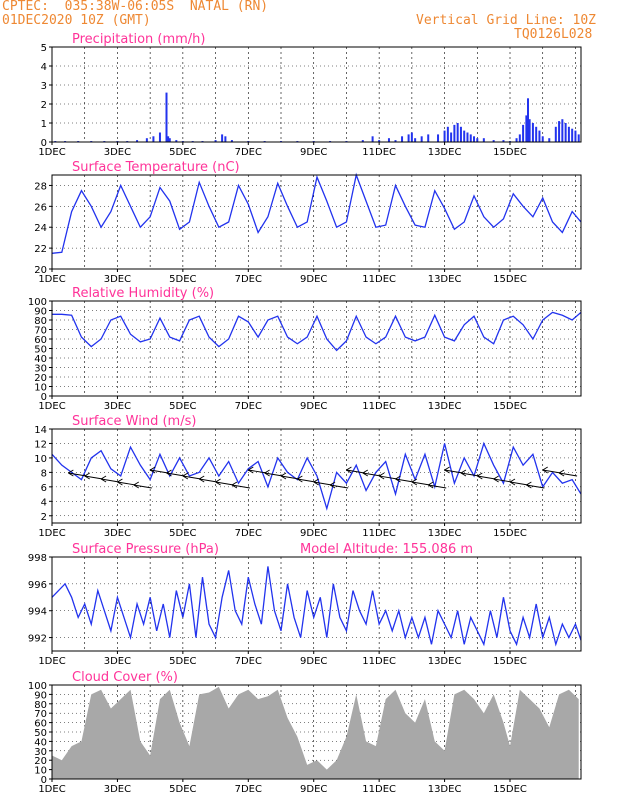  What do you see at coordinates (40, 752) in the screenshot?
I see `y-tick-label: 30` at bounding box center [40, 752].